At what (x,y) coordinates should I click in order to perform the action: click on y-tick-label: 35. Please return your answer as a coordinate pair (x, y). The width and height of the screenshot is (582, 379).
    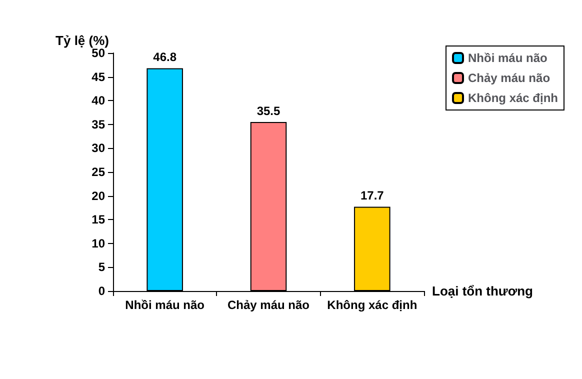
    Looking at the image, I should click on (99, 124).